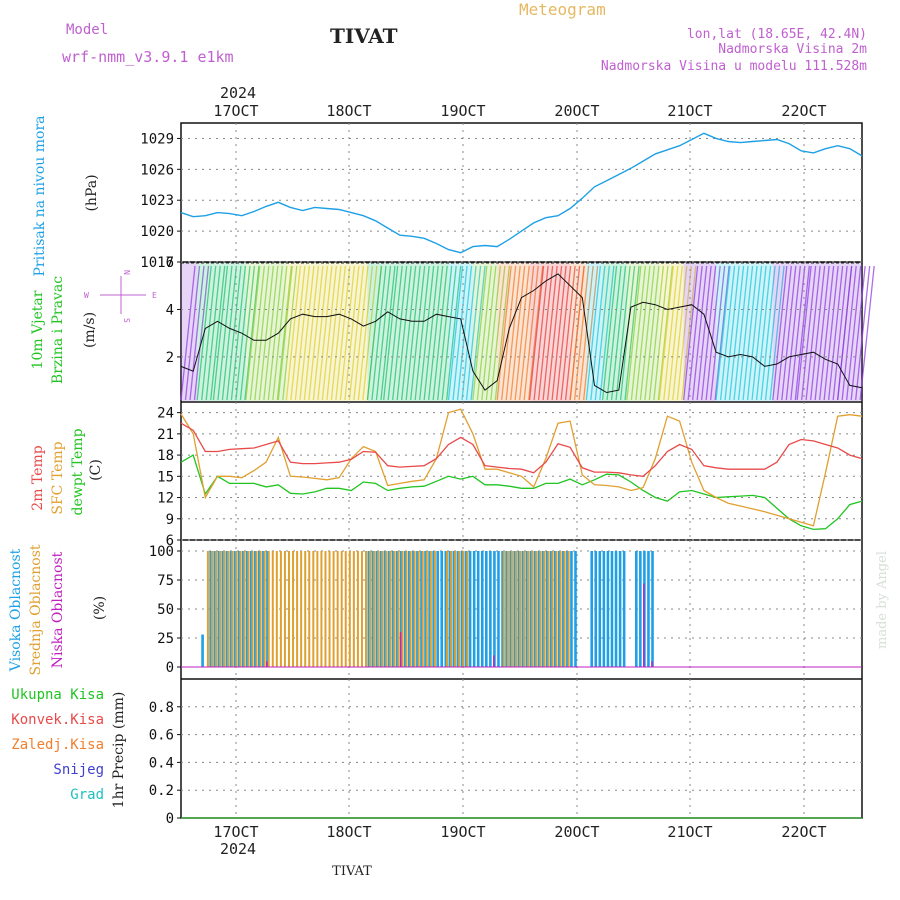 Image resolution: width=900 pixels, height=900 pixels. I want to click on compass-w: W, so click(86, 295).